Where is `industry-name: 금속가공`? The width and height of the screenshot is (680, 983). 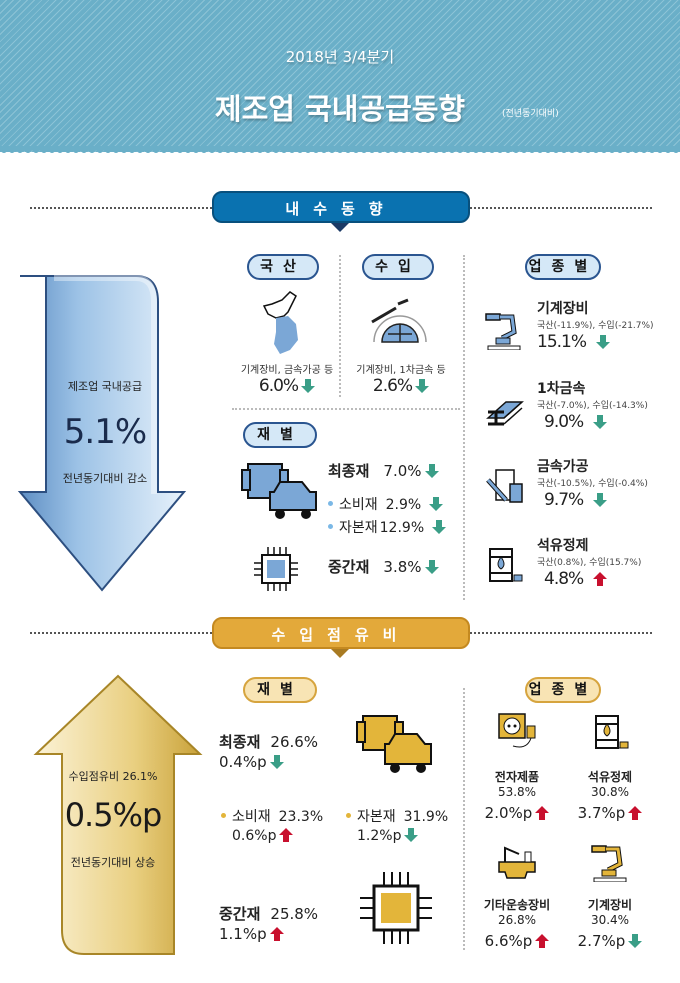
industry-name: 금속가공 is located at coordinates (563, 467).